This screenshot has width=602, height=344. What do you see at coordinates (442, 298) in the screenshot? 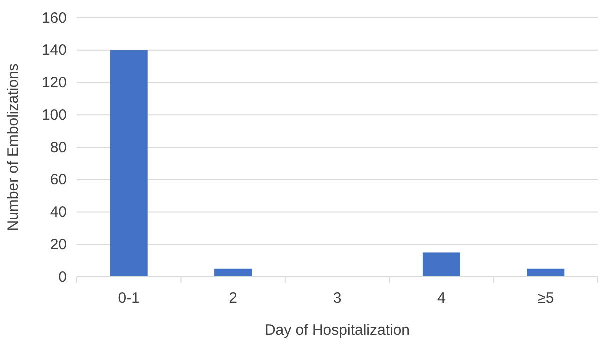
I see `x-tick-label: 4` at bounding box center [442, 298].